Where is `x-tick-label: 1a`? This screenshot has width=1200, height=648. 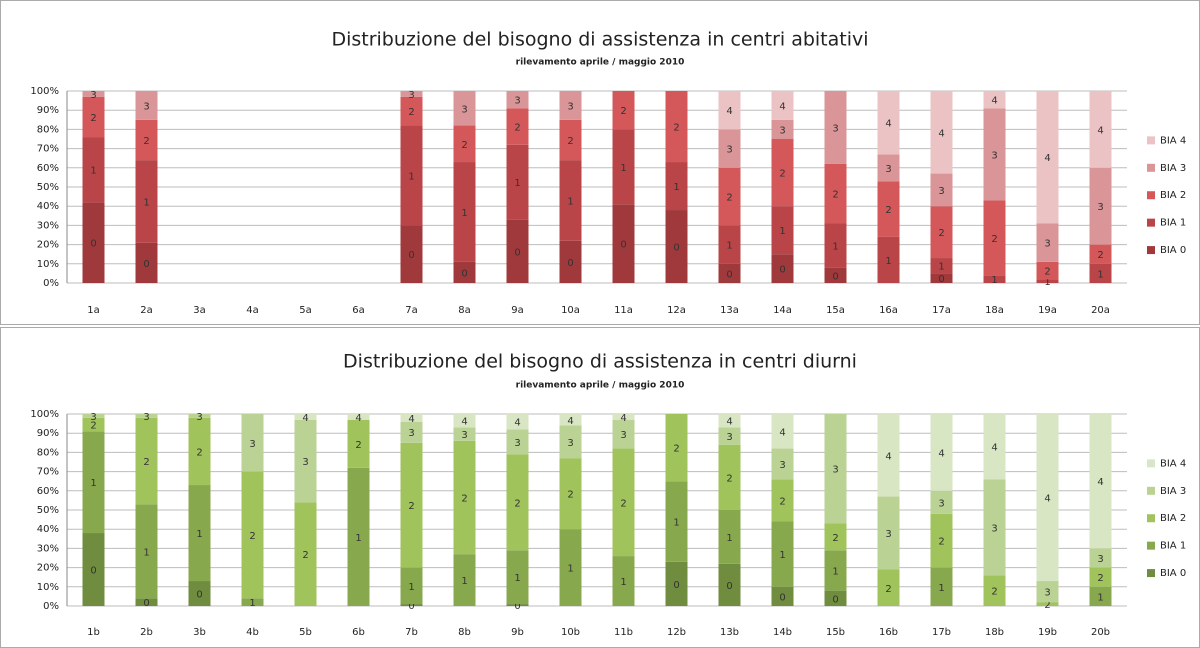 x-tick-label: 1a is located at coordinates (93, 310).